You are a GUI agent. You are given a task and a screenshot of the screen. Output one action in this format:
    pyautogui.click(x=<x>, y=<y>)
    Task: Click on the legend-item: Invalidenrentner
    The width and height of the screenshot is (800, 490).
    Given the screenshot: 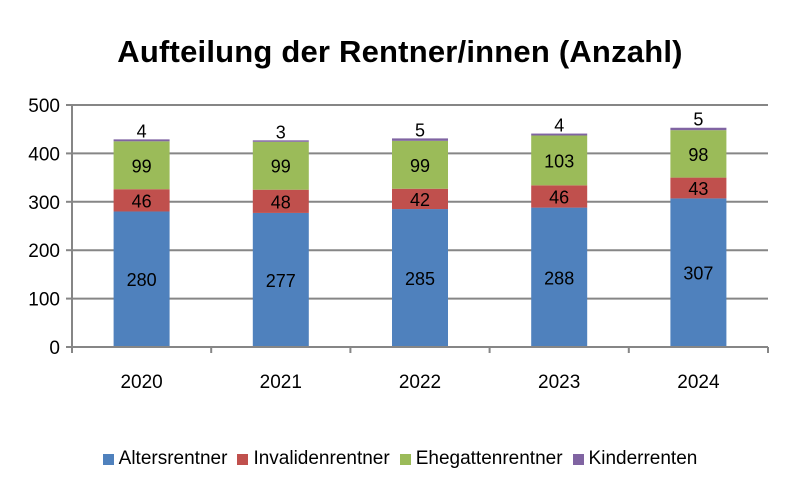 What is the action you would take?
    pyautogui.click(x=313, y=459)
    